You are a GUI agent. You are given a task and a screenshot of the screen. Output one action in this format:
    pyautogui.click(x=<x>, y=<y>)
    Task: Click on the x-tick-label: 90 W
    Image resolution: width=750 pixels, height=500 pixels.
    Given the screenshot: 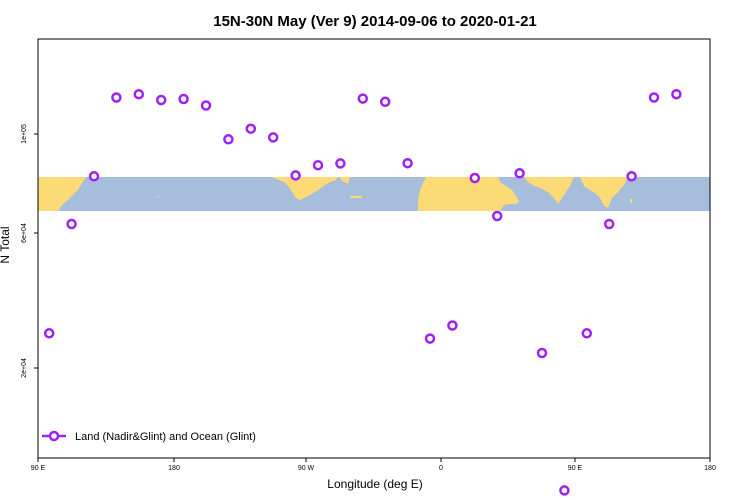 What is the action you would take?
    pyautogui.click(x=306, y=468)
    